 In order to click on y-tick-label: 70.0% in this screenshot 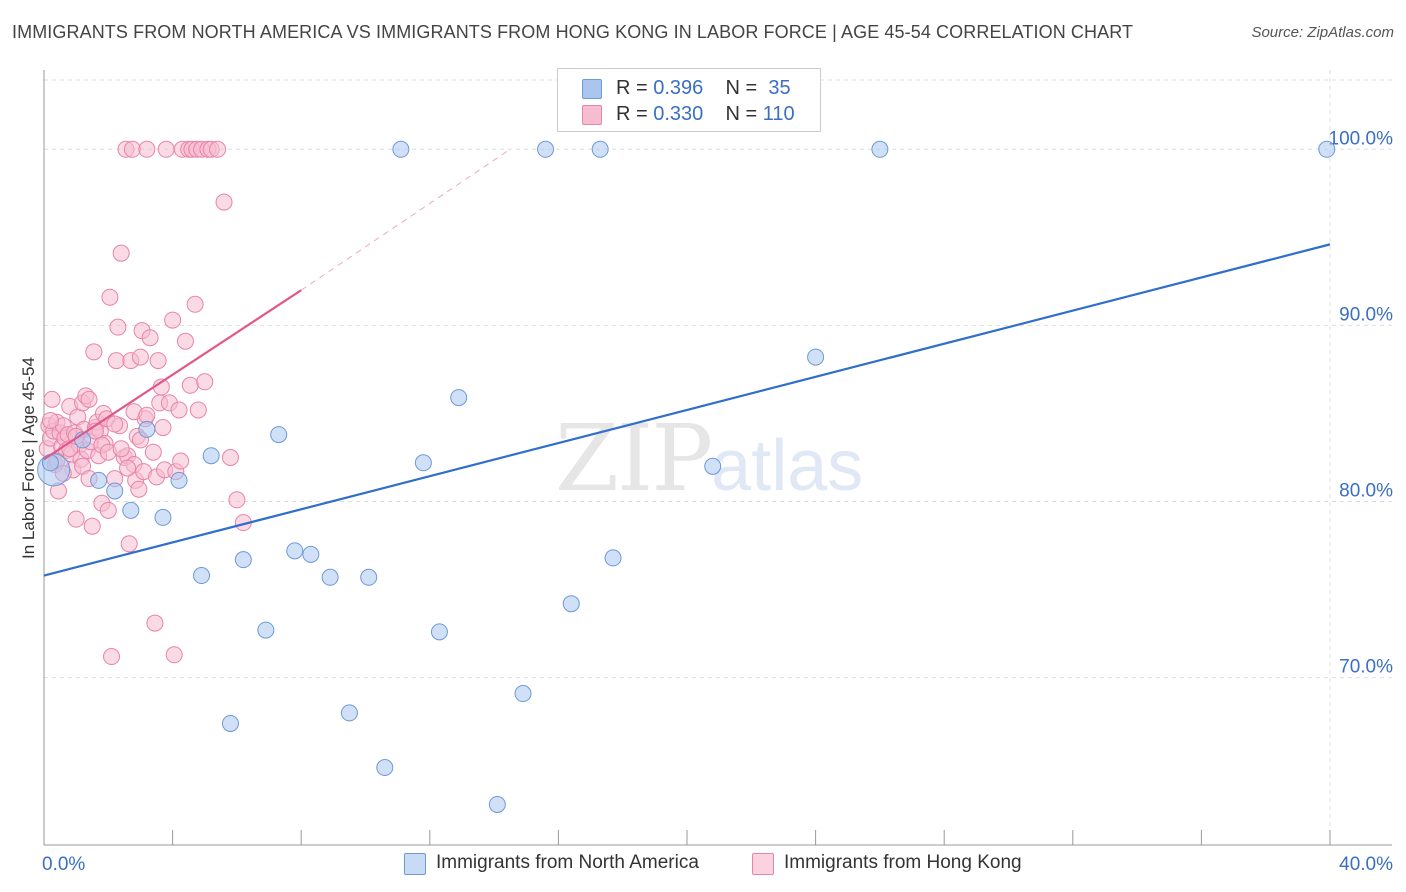, I will do `click(1366, 667)`.